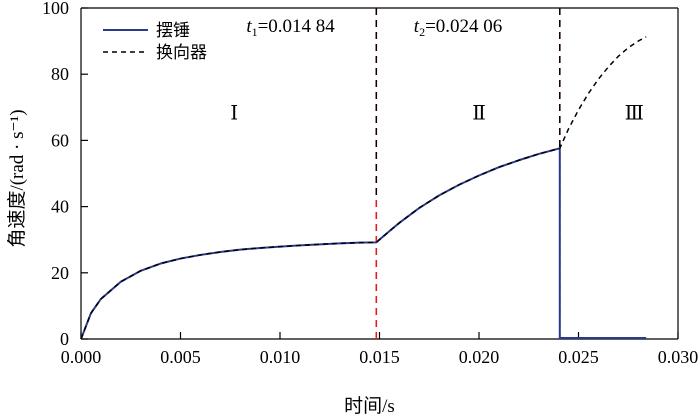 Image resolution: width=700 pixels, height=417 pixels. What do you see at coordinates (255, 32) in the screenshot?
I see `annotation-subscript: 1` at bounding box center [255, 32].